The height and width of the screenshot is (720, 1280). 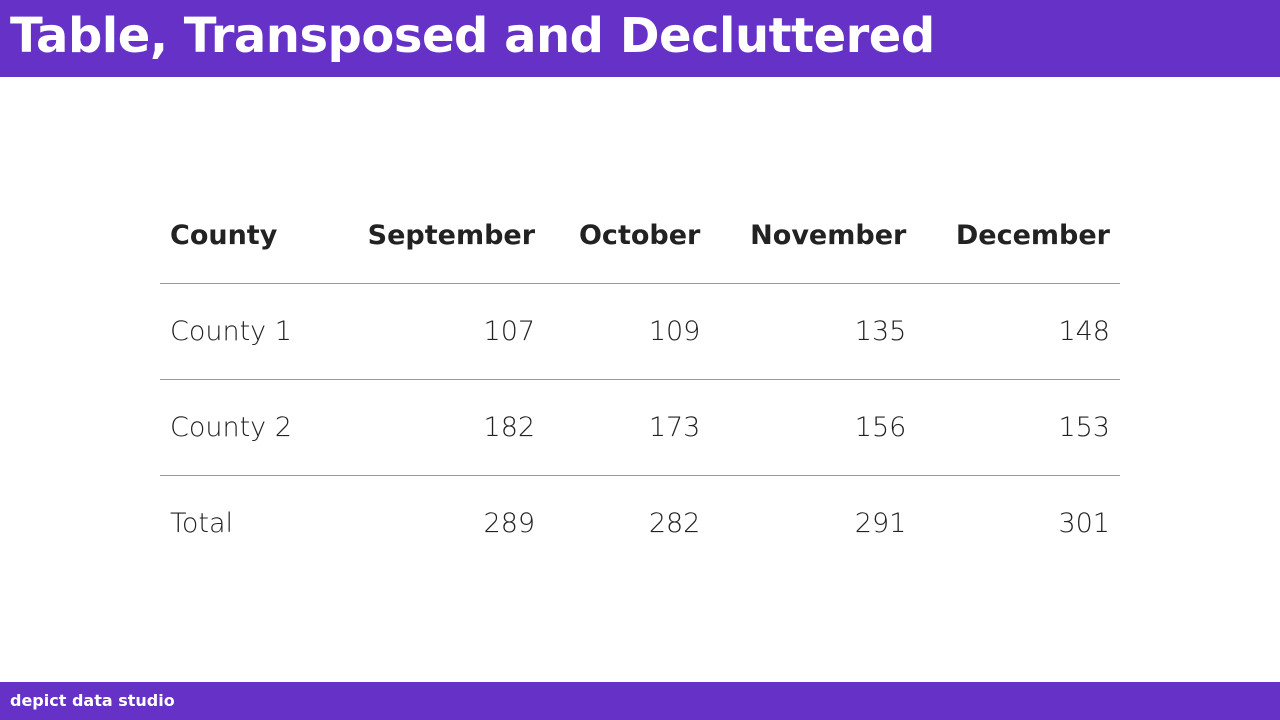 What do you see at coordinates (243, 523) in the screenshot?
I see `row-label: Total` at bounding box center [243, 523].